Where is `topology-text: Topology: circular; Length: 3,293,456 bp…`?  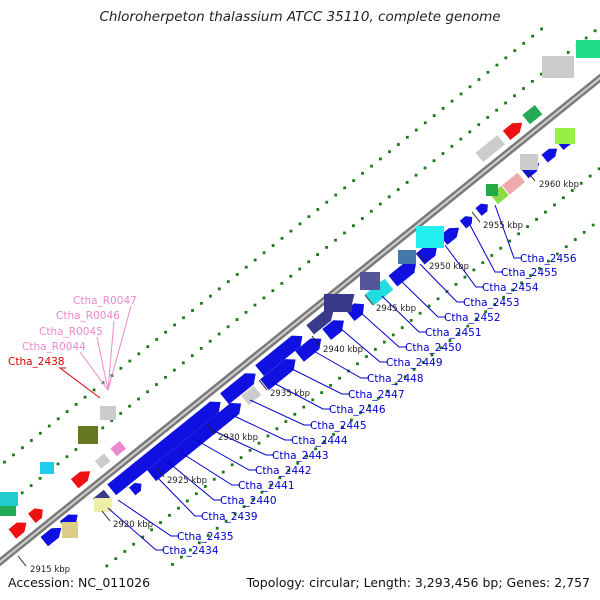
topology-text: Topology: circular; Length: 3,293,456 bp… is located at coordinates (418, 582).